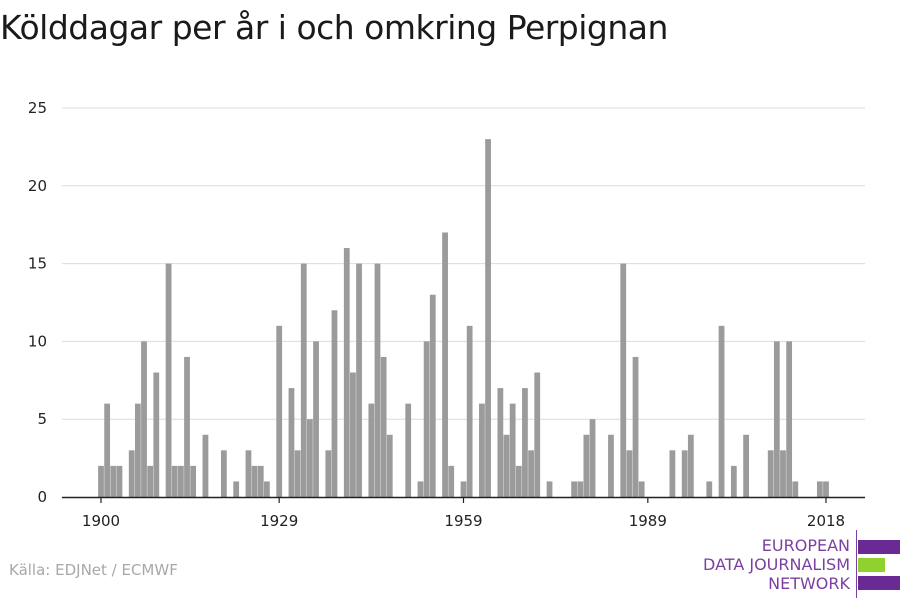 The height and width of the screenshot is (600, 900). What do you see at coordinates (770, 473) in the screenshot?
I see `bar-2009` at bounding box center [770, 473].